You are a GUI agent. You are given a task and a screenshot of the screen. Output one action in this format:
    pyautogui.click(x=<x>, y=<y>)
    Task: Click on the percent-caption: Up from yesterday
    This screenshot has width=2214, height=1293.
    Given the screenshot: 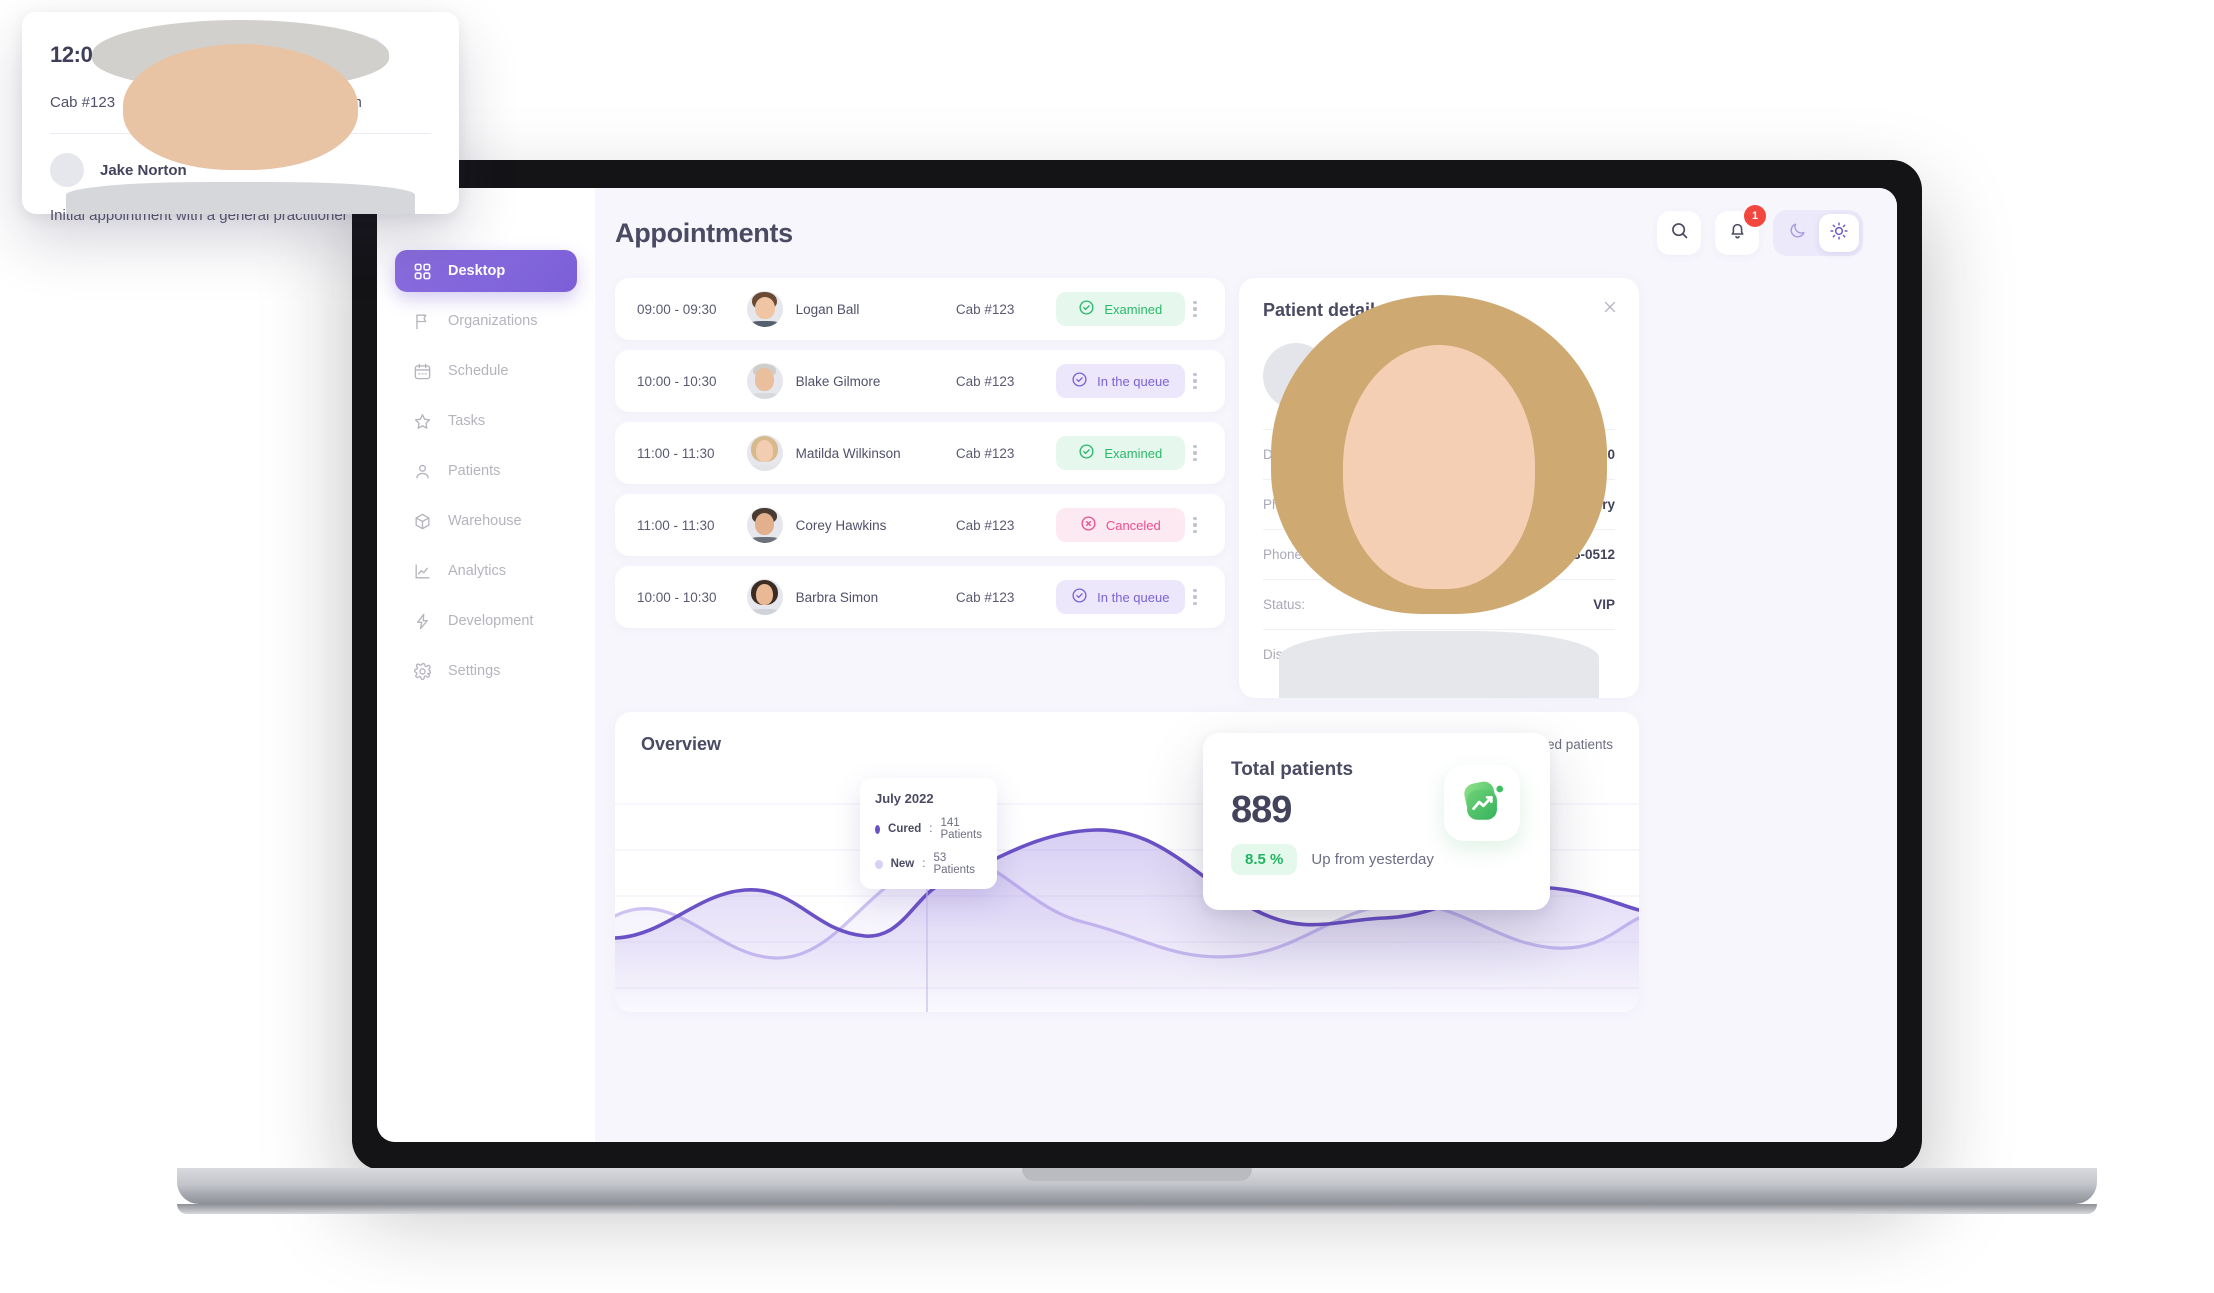 What is the action you would take?
    pyautogui.click(x=1372, y=859)
    